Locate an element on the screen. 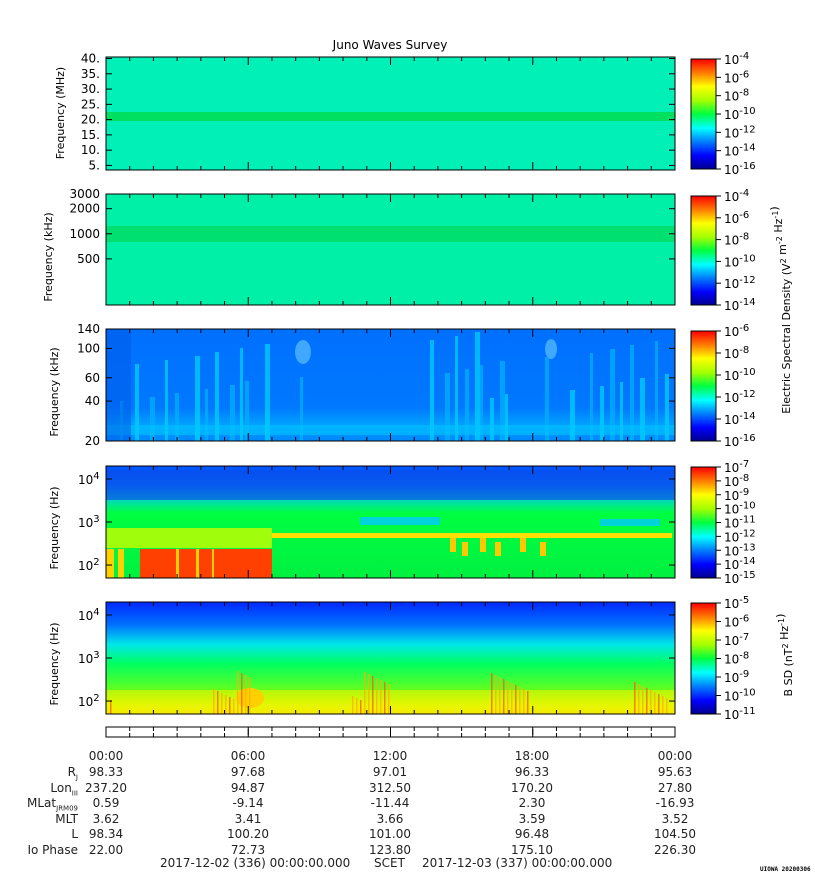 The height and width of the screenshot is (880, 815). colorbar-label: 10⁻⁴ is located at coordinates (736, 196).